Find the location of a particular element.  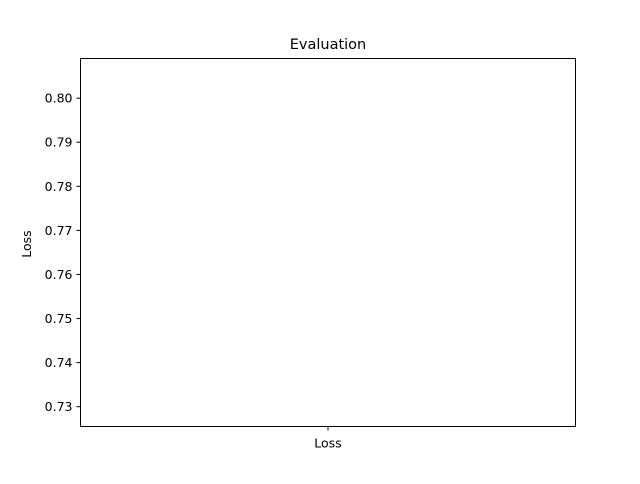

y-axis-ticks: 0.73 0.74 0.75 0.76 0.77 0.78 0.79 0.80 is located at coordinates (63, 252).